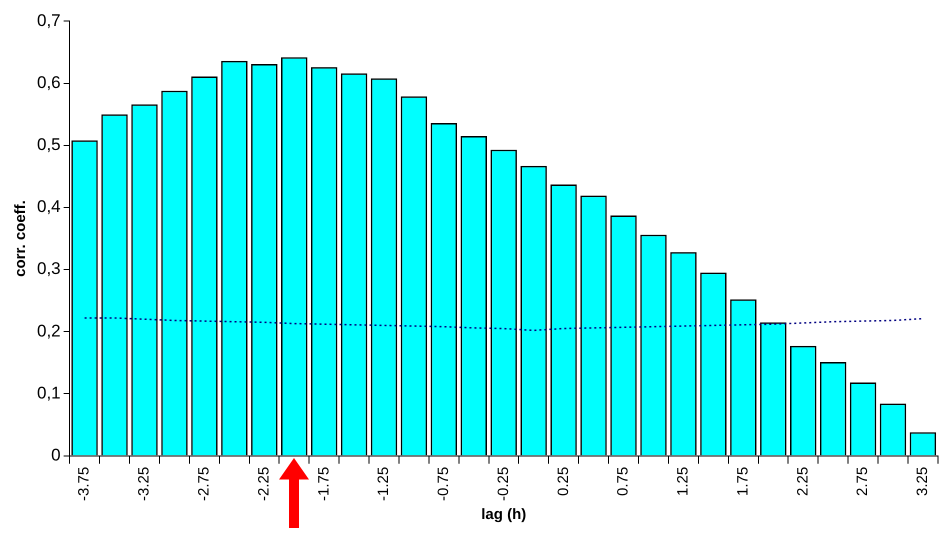 This screenshot has height=534, width=948. Describe the element at coordinates (263, 484) in the screenshot. I see `x-tick-label: -2.25` at that location.